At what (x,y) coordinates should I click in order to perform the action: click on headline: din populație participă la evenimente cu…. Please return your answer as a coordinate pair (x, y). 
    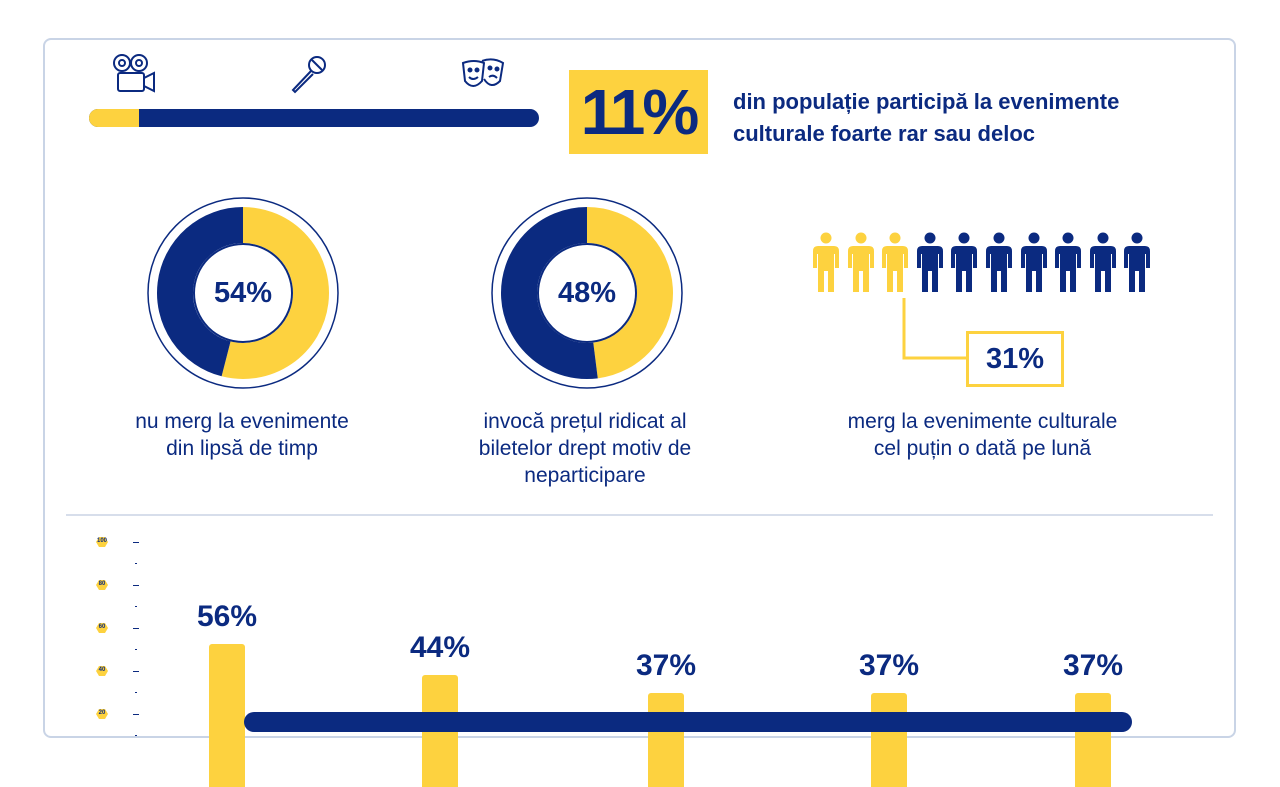
    Looking at the image, I should click on (983, 118).